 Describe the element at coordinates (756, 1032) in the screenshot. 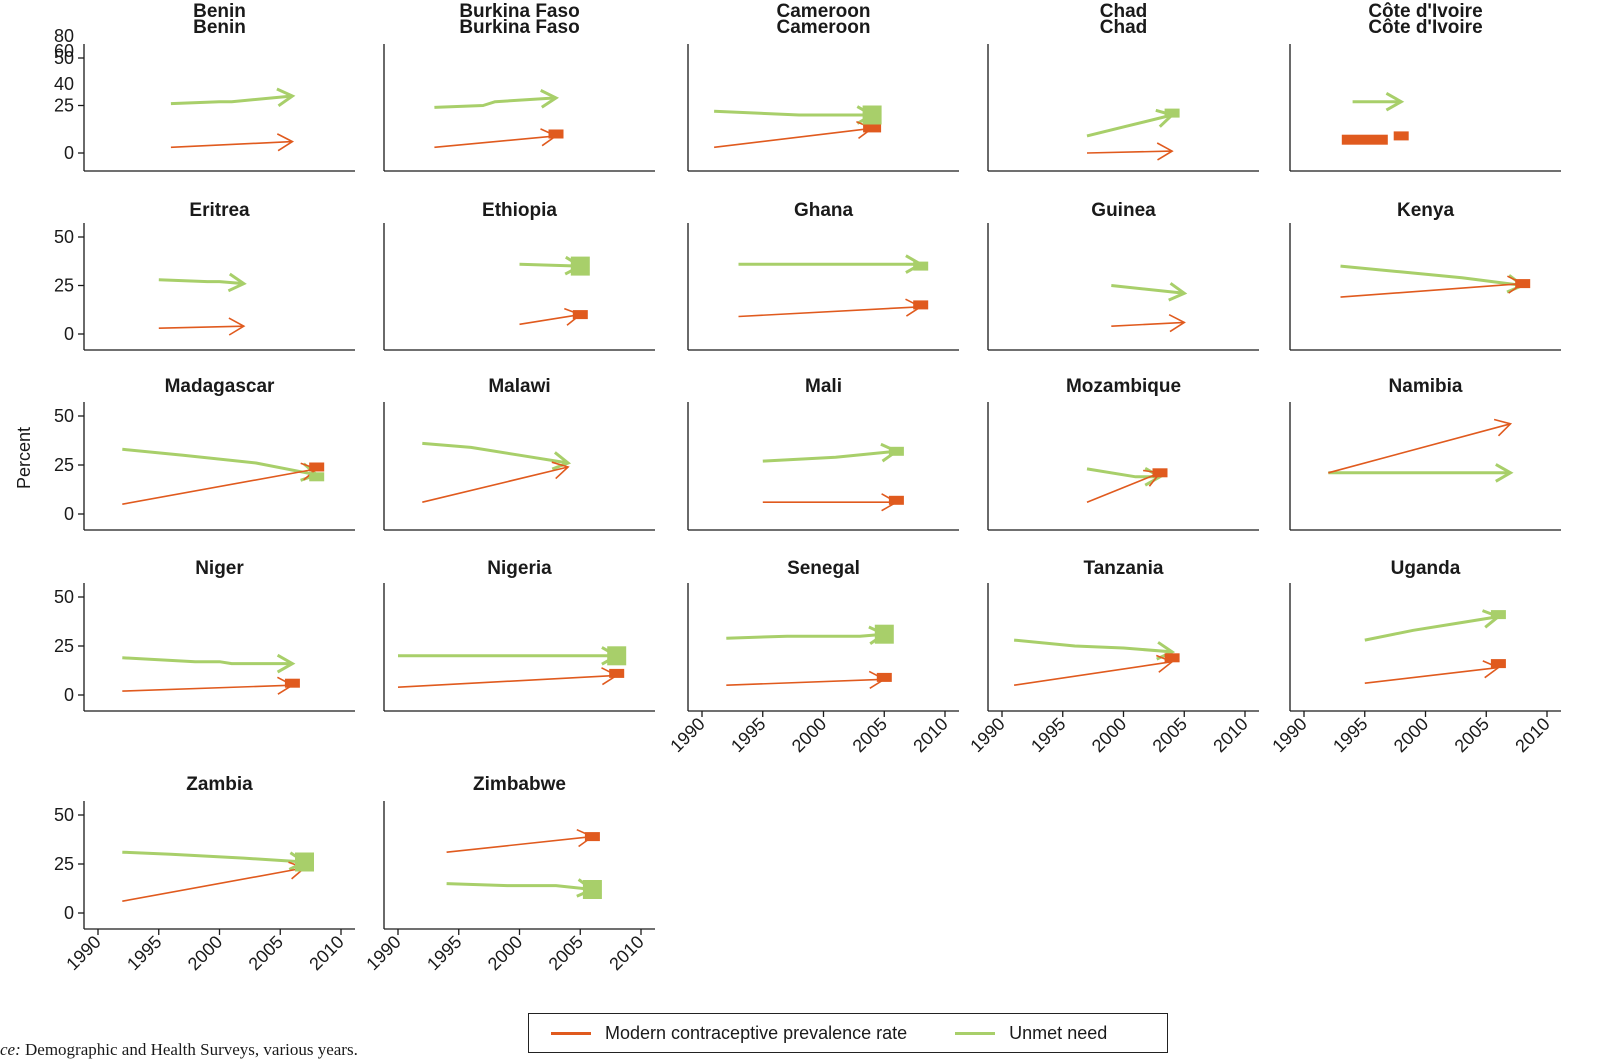

I see `legend-label-mcpr: Modern contraceptive prevalence rate` at that location.